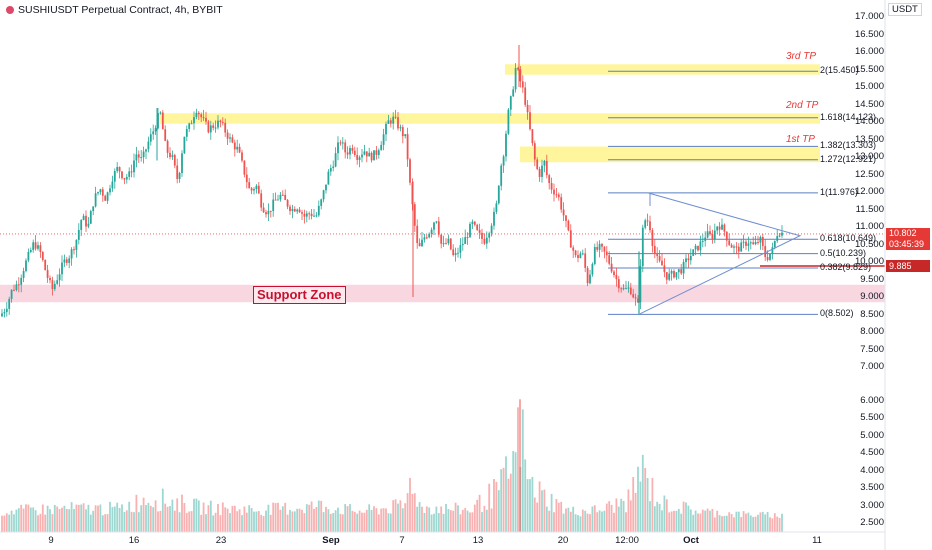  What do you see at coordinates (905, 9) in the screenshot?
I see `currency-unit: USDT` at bounding box center [905, 9].